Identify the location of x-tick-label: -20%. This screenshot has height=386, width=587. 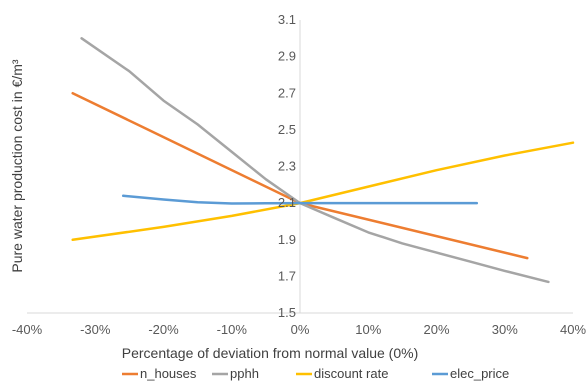
(163, 329).